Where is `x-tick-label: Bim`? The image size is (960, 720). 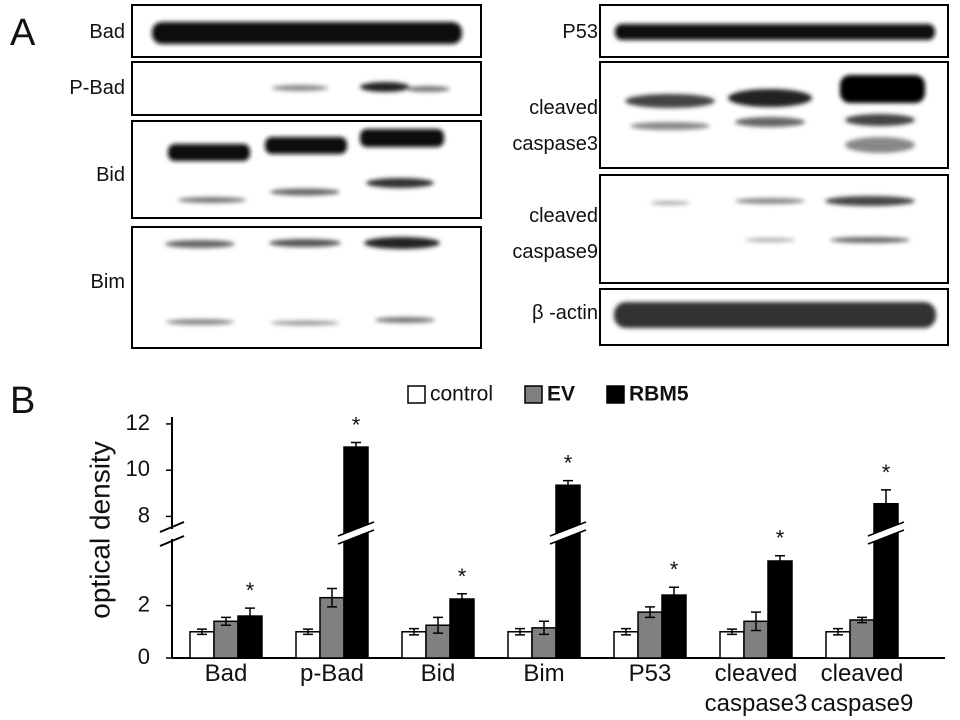
x-tick-label: Bim is located at coordinates (544, 673).